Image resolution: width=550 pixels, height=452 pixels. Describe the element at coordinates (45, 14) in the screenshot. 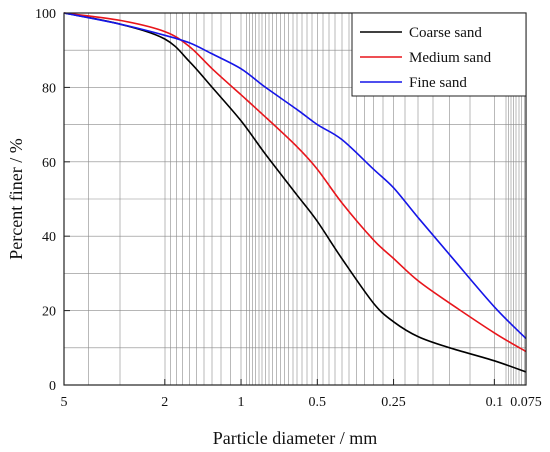

I see `y-tick-label: 100` at that location.